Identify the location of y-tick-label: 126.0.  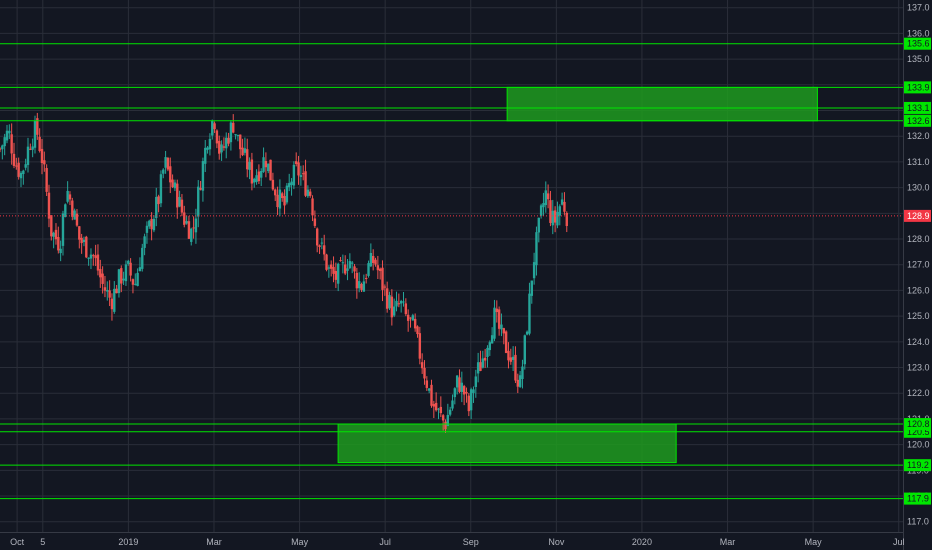
(918, 290).